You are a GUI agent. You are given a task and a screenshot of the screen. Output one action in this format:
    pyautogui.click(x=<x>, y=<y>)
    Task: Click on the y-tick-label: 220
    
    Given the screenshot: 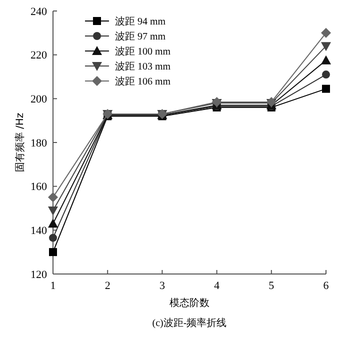 What is the action you would take?
    pyautogui.click(x=39, y=56)
    